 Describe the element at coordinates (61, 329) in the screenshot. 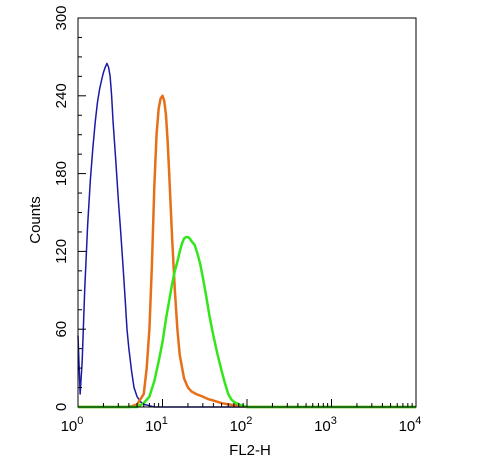

I see `y-tick-label: 60` at that location.